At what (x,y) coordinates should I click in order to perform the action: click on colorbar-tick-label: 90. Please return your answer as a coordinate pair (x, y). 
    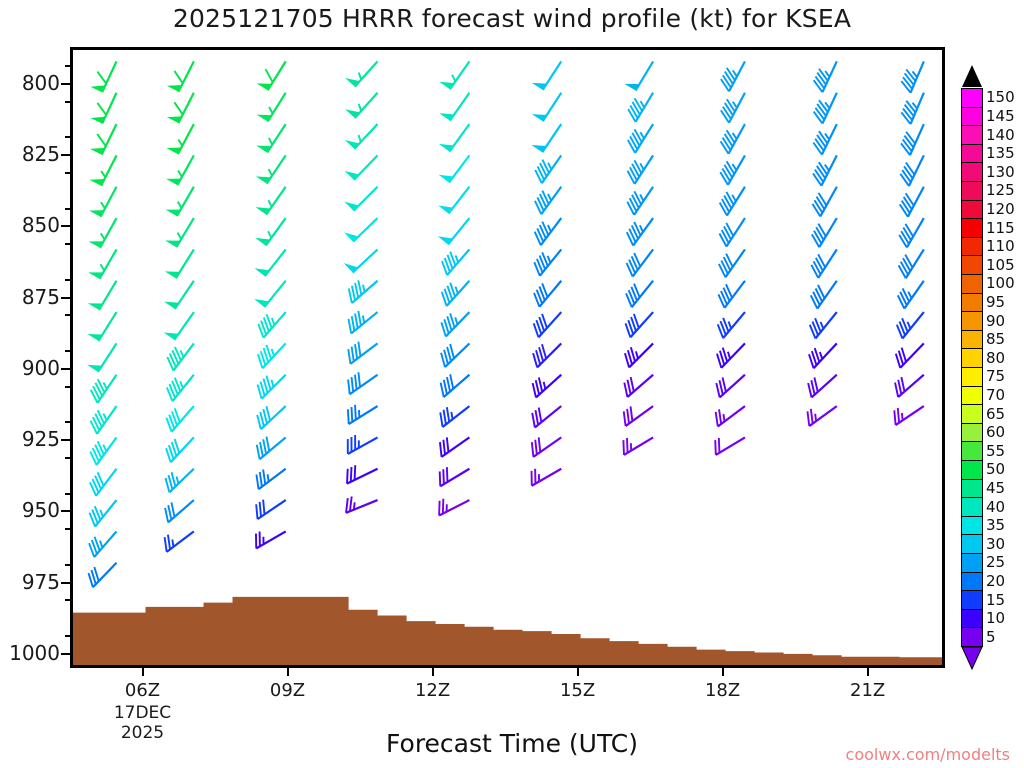
    Looking at the image, I should click on (996, 320).